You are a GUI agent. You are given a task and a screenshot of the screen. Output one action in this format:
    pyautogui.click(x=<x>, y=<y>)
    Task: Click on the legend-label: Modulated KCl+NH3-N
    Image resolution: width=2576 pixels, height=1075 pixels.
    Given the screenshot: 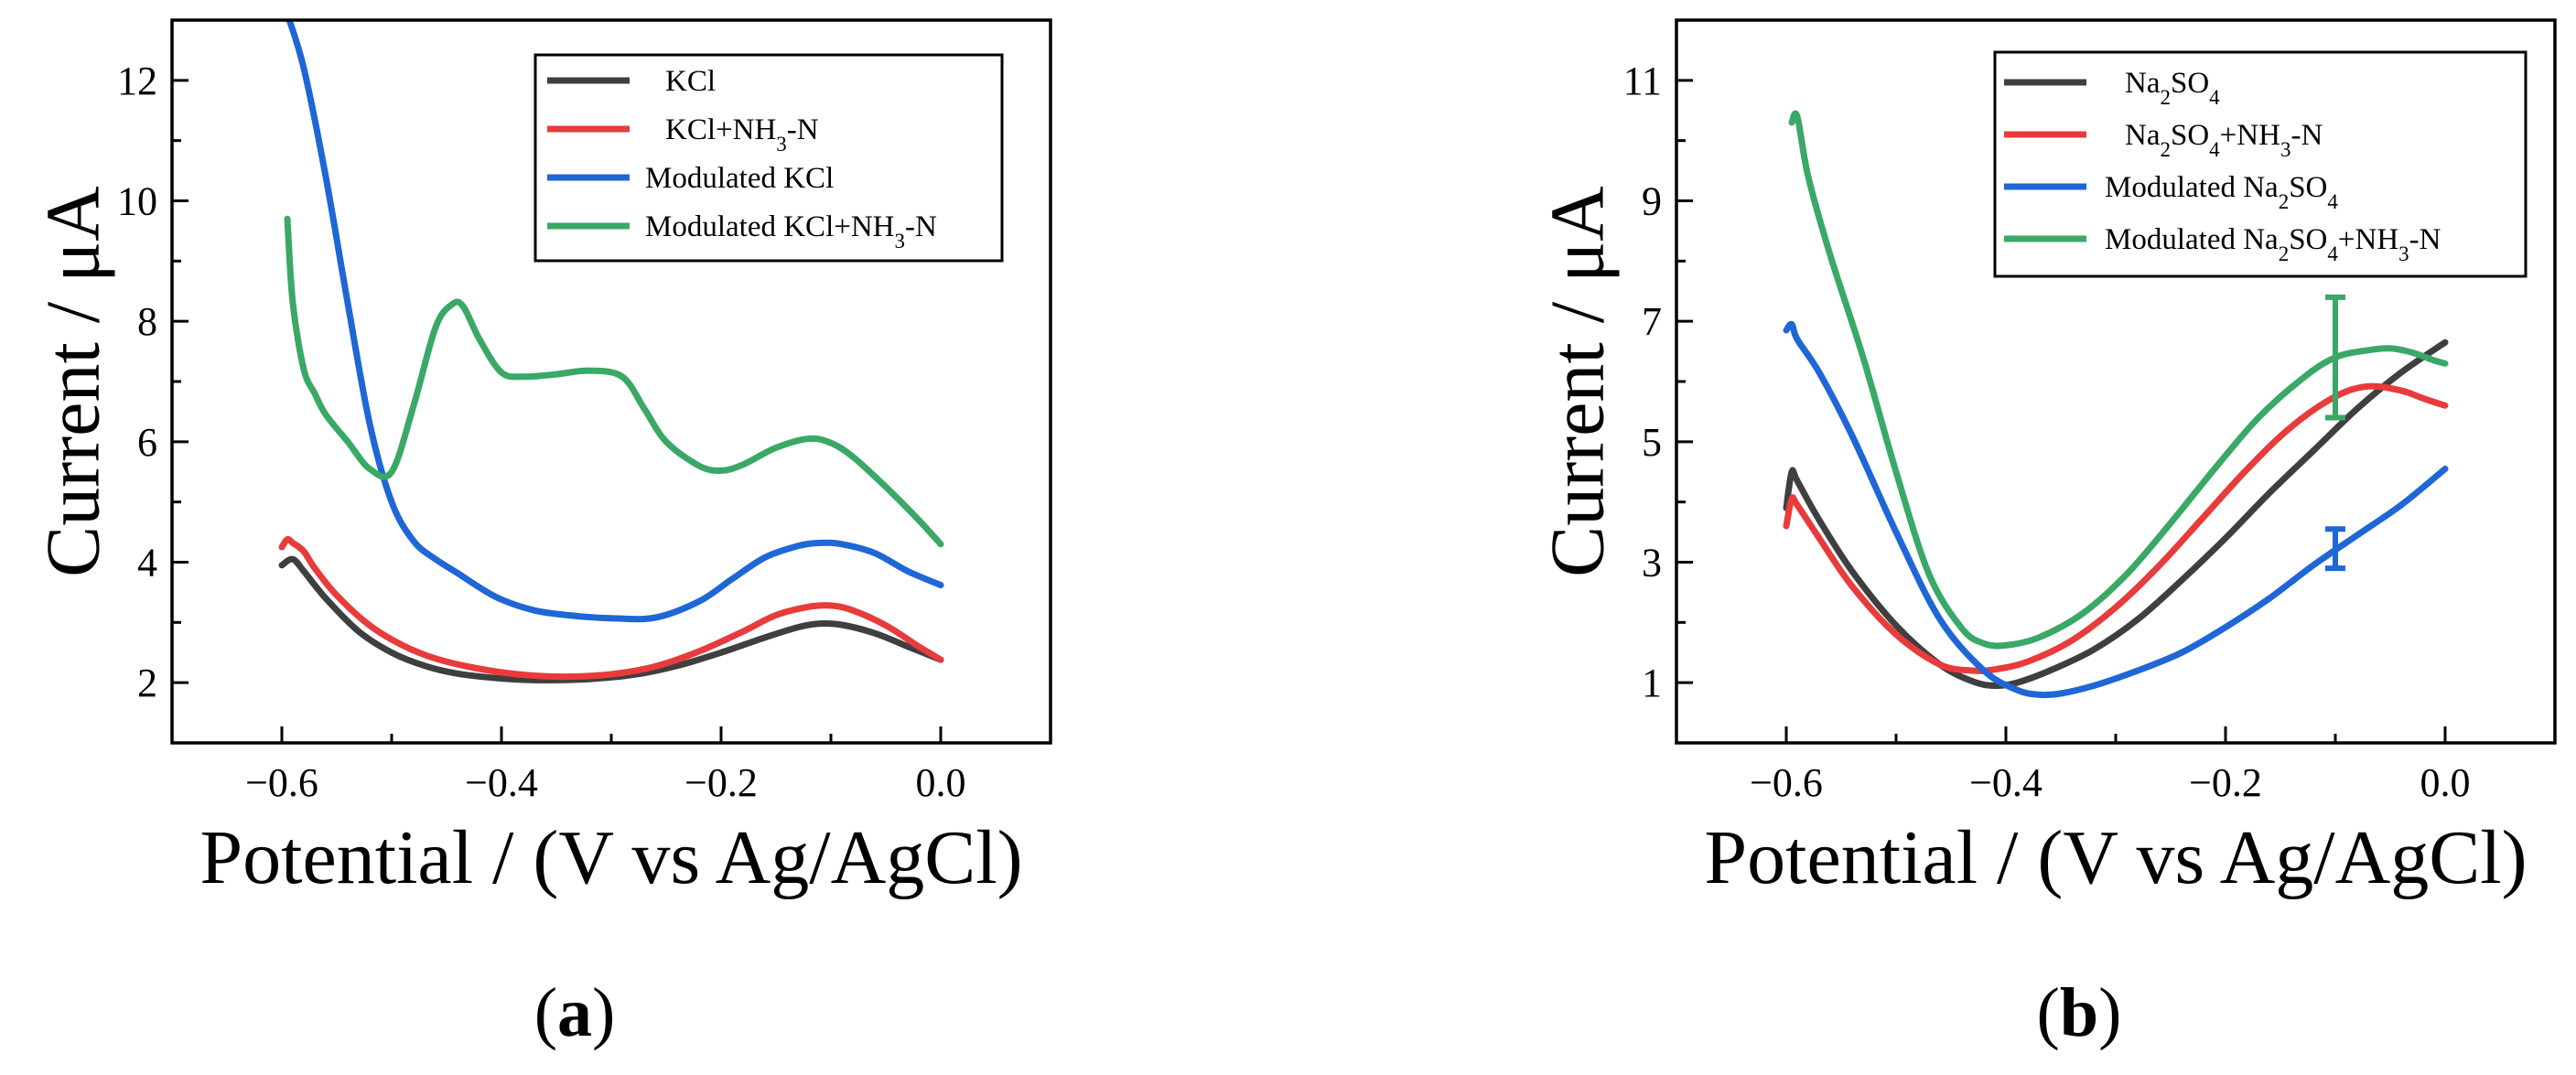 What is the action you would take?
    pyautogui.click(x=791, y=231)
    